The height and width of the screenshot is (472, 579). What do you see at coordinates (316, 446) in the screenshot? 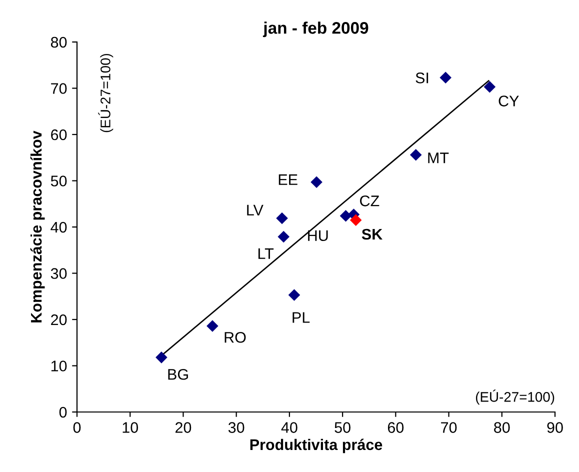
I see `x-axis-title: Produktivita práce` at bounding box center [316, 446].